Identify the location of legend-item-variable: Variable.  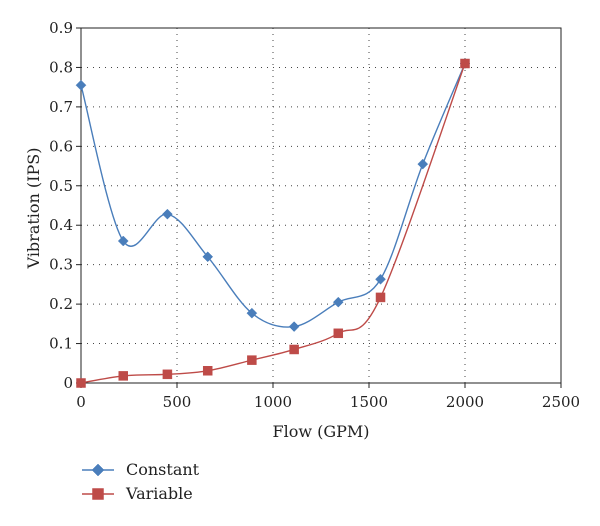
(137, 493).